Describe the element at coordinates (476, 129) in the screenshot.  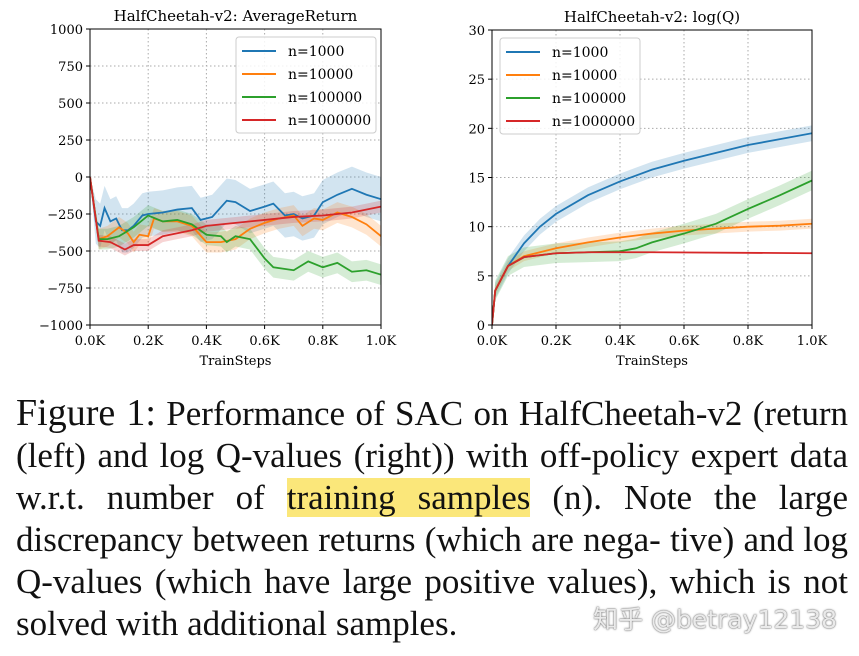
I see `y-tick-label: 20` at that location.